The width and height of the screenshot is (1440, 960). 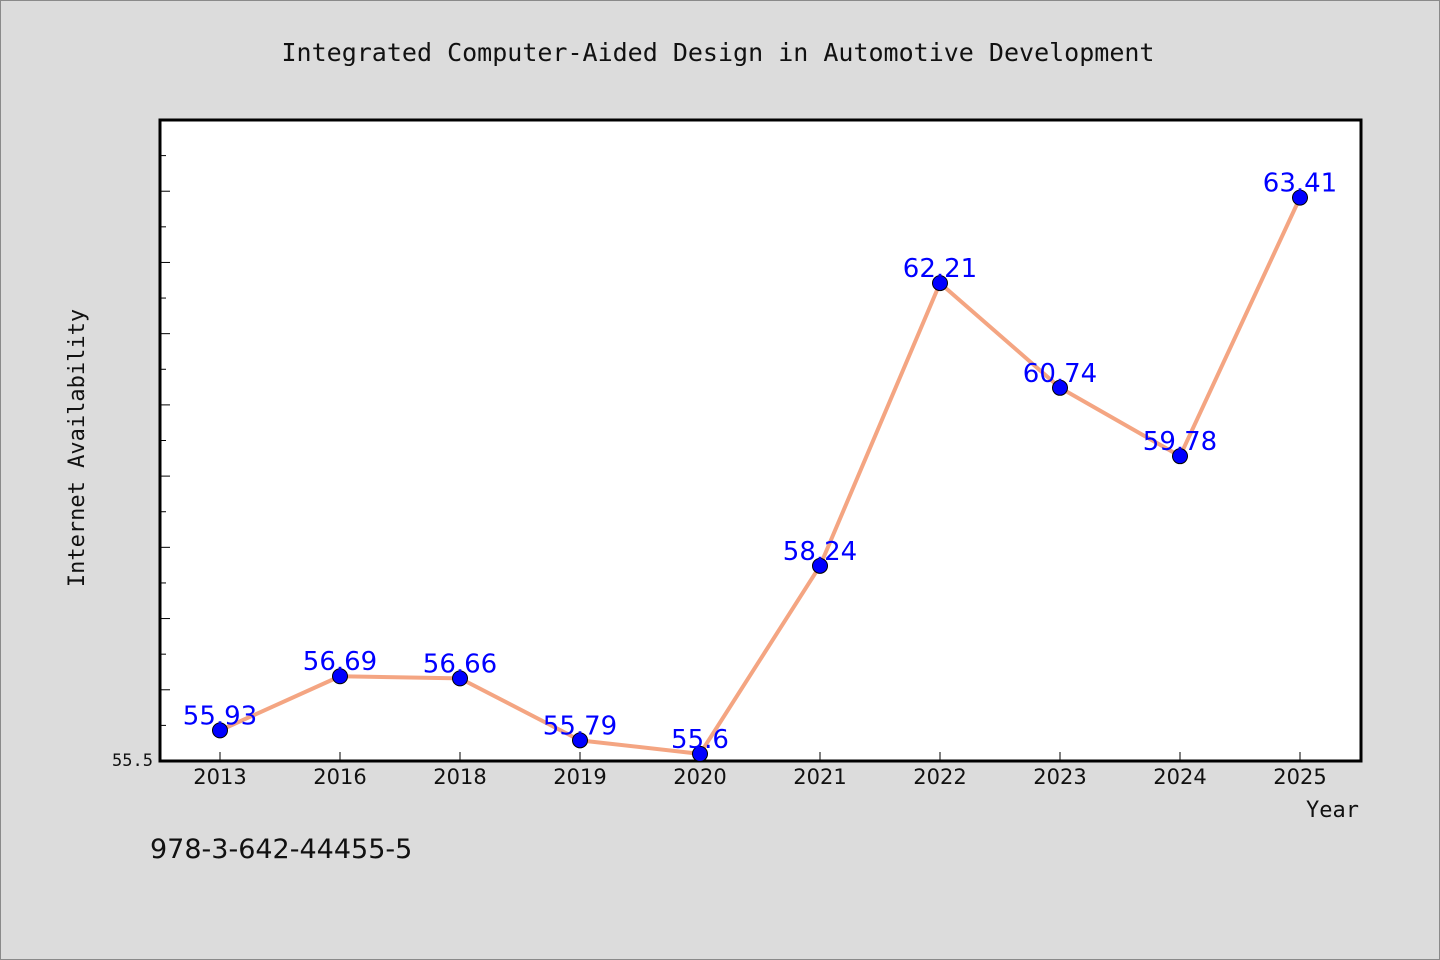 I want to click on x-tick-label: 2020, so click(x=699, y=777).